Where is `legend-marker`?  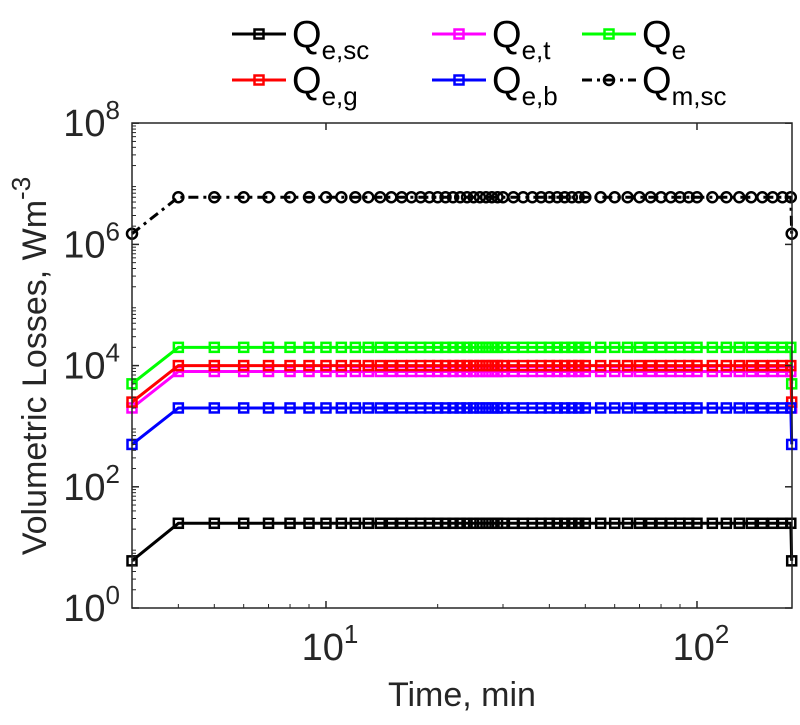
legend-marker is located at coordinates (609, 80).